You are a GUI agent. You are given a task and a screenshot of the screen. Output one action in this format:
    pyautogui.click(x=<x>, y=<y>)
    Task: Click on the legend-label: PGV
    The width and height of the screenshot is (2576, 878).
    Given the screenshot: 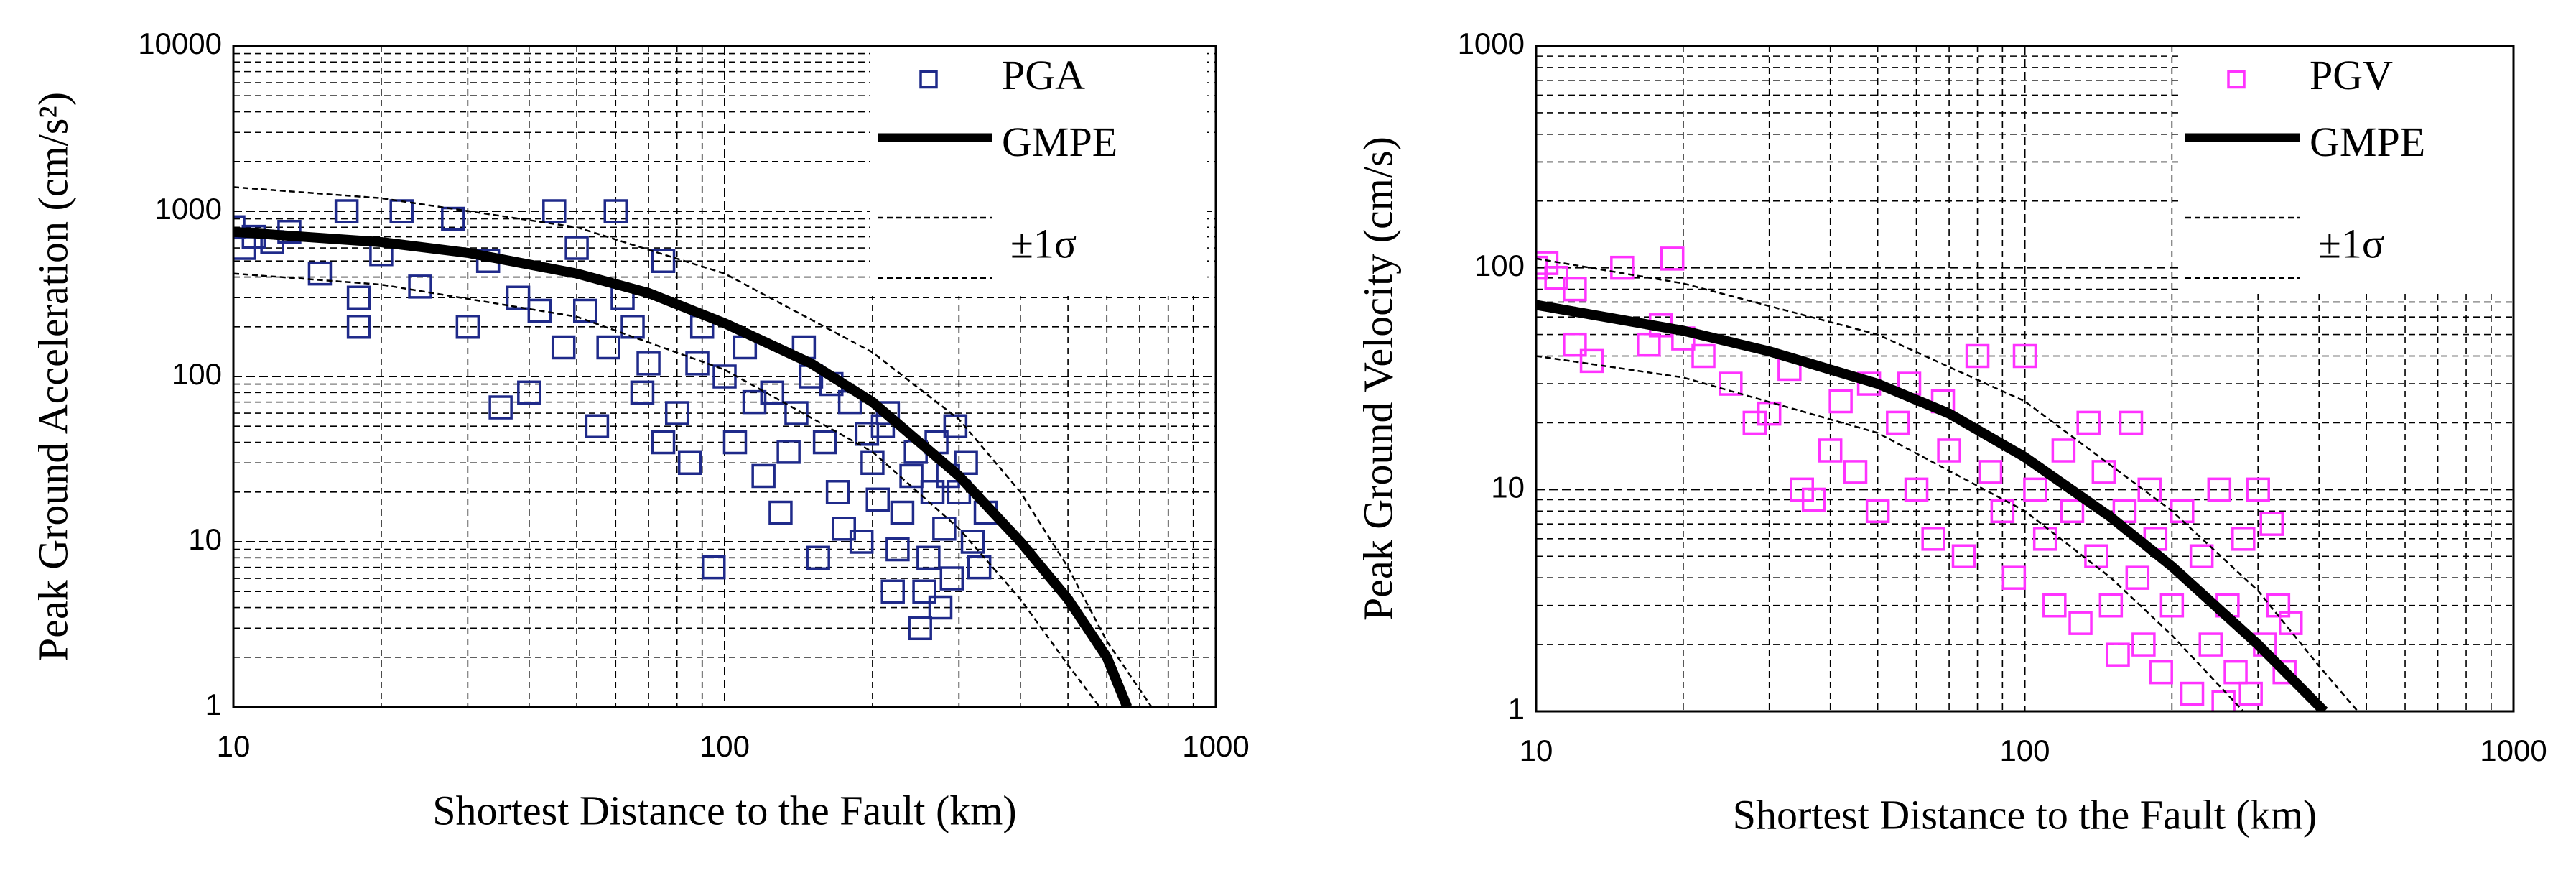 What is the action you would take?
    pyautogui.click(x=2351, y=75)
    